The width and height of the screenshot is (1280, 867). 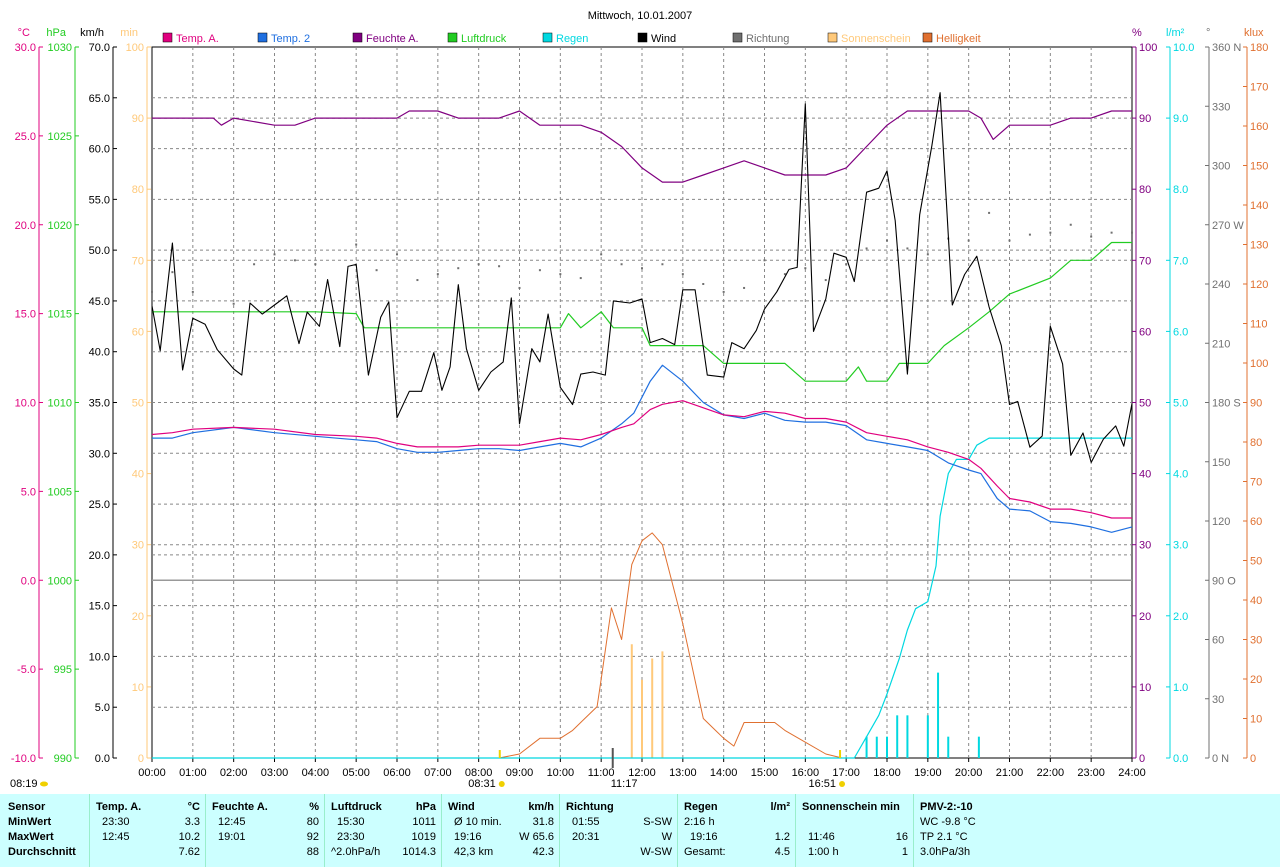 What do you see at coordinates (234, 773) in the screenshot?
I see `time-tick-label: 02:00` at bounding box center [234, 773].